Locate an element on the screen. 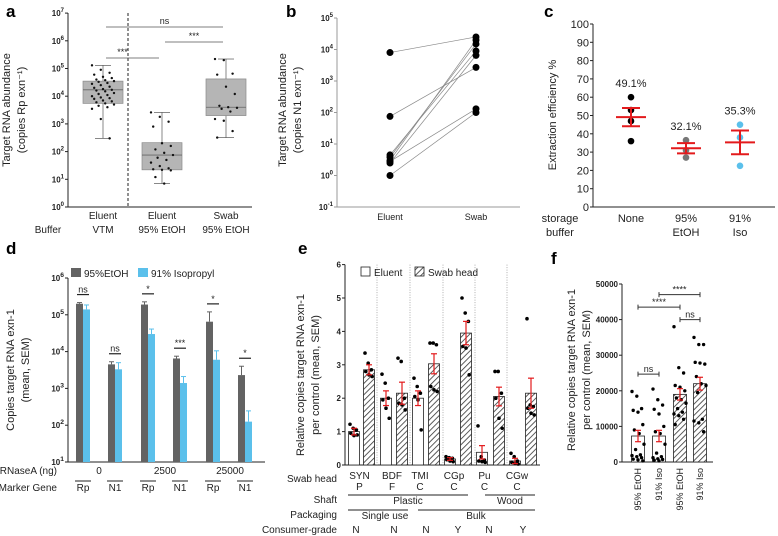 Image resolution: width=778 pixels, height=536 pixels. consumer-grade-value: N is located at coordinates (488, 530).